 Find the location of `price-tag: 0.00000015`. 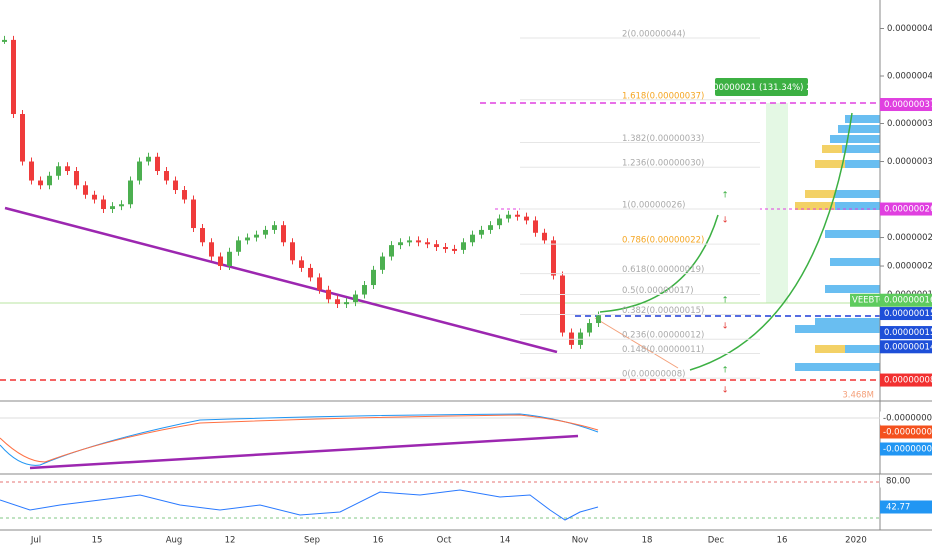

price-tag: 0.00000015 is located at coordinates (908, 333).